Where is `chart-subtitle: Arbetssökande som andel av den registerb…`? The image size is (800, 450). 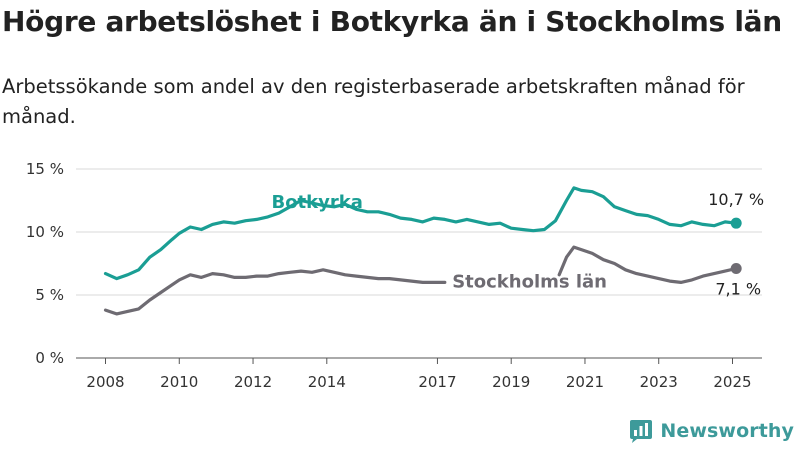
chart-subtitle: Arbetssökande som andel av den registerb… is located at coordinates (373, 101).